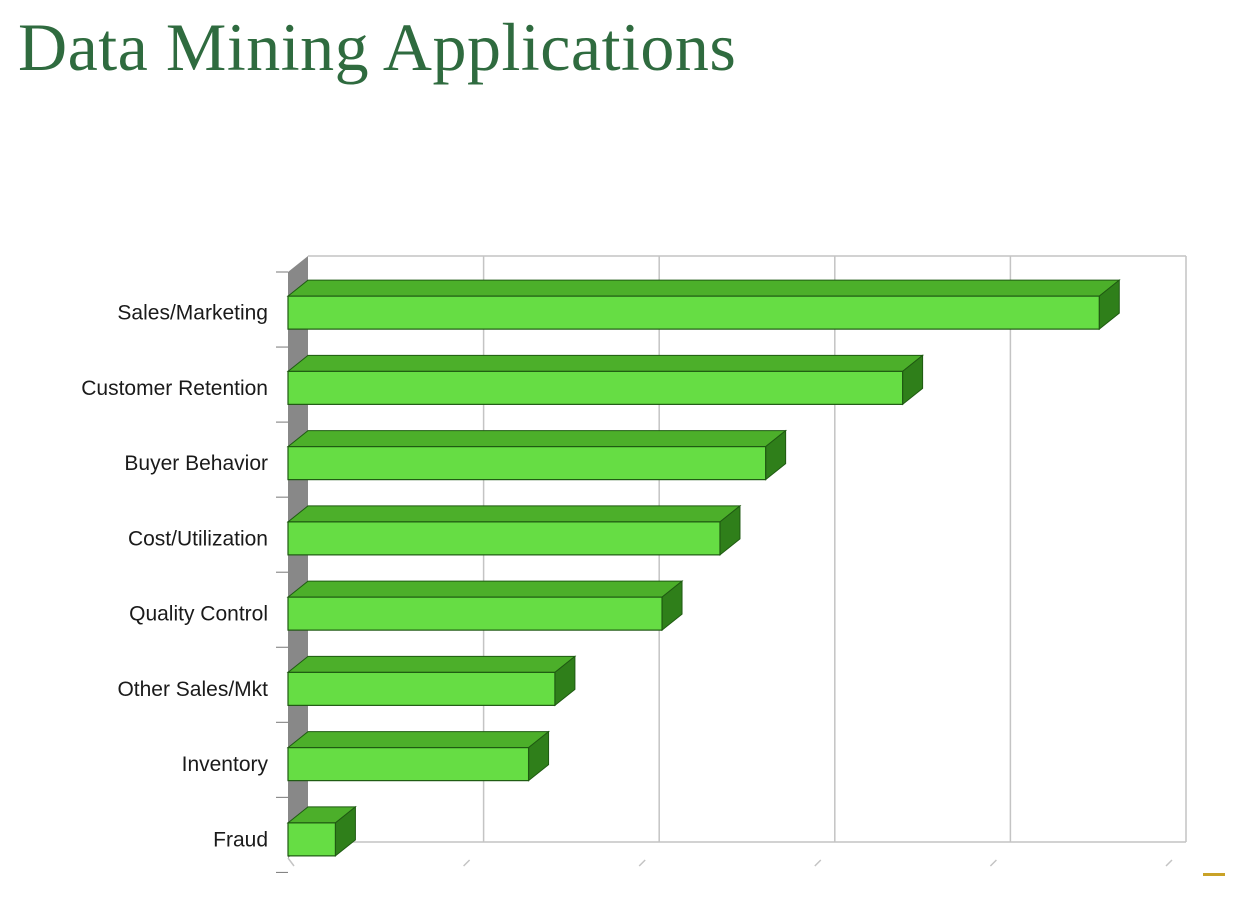 The image size is (1256, 923). What do you see at coordinates (298, 557) in the screenshot?
I see `left-wall` at bounding box center [298, 557].